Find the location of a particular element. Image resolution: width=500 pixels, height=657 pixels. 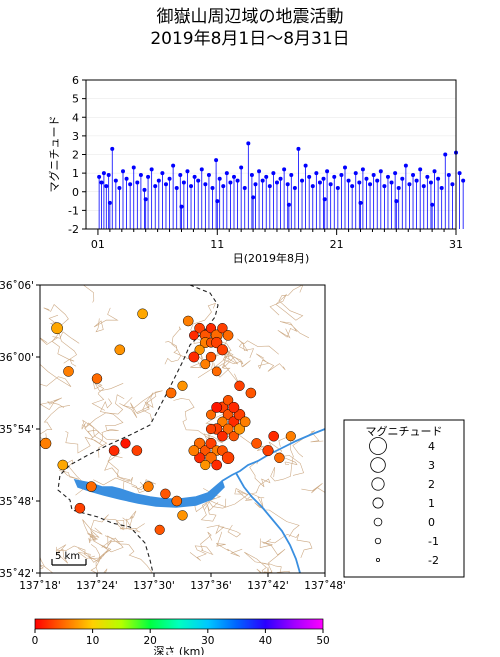

legend-label: -1 is located at coordinates (433, 541).